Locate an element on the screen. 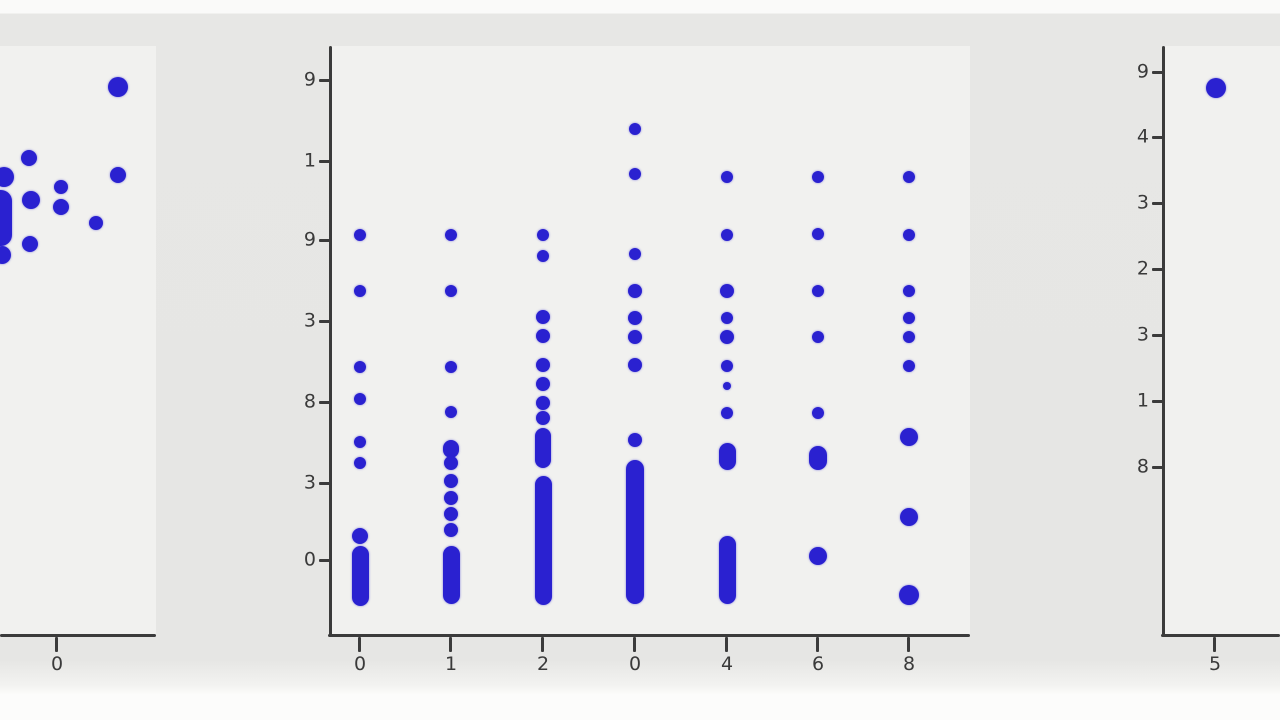 This screenshot has width=1280, height=720. x-tick-label: 8 is located at coordinates (909, 664).